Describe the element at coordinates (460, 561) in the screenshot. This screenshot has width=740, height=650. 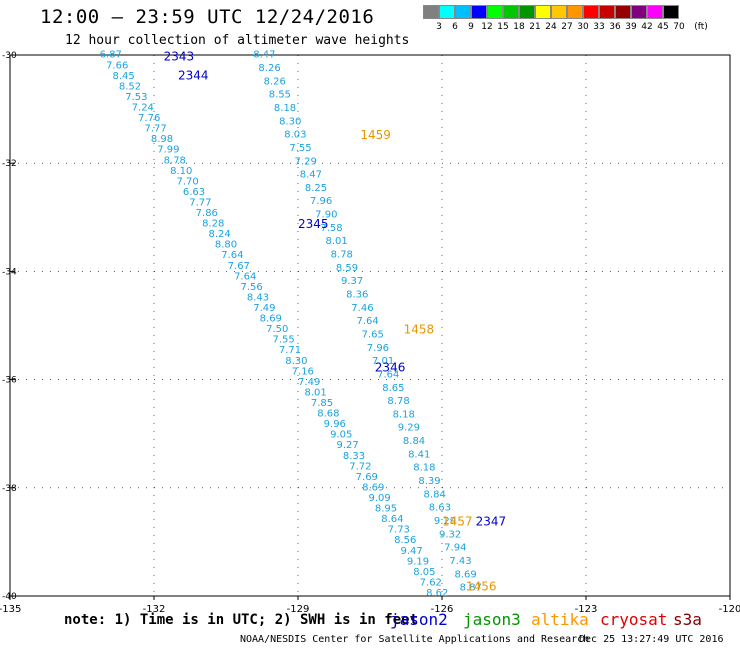
I see `wave-height-value: 7.43` at that location.